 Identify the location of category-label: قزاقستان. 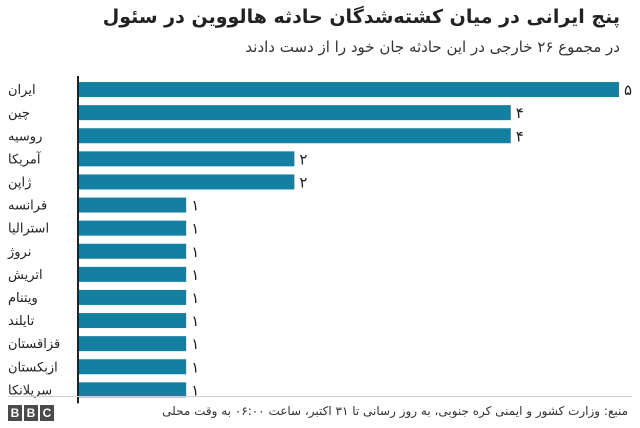
(34, 344).